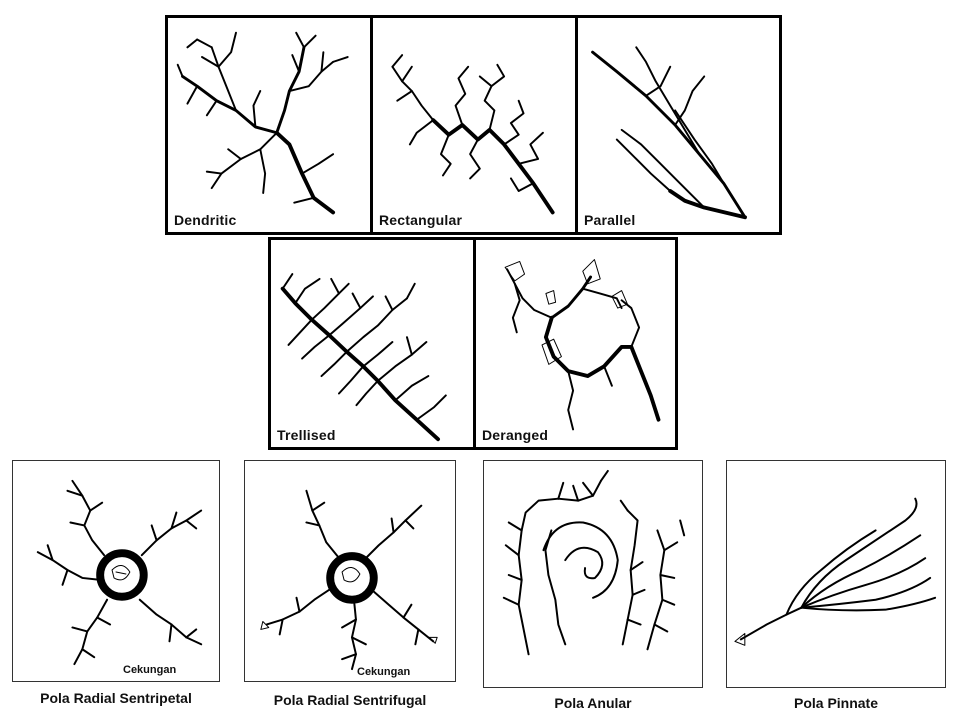 This screenshot has width=960, height=720. What do you see at coordinates (384, 672) in the screenshot?
I see `label-cekungan-centrifugal: Cekungan` at bounding box center [384, 672].